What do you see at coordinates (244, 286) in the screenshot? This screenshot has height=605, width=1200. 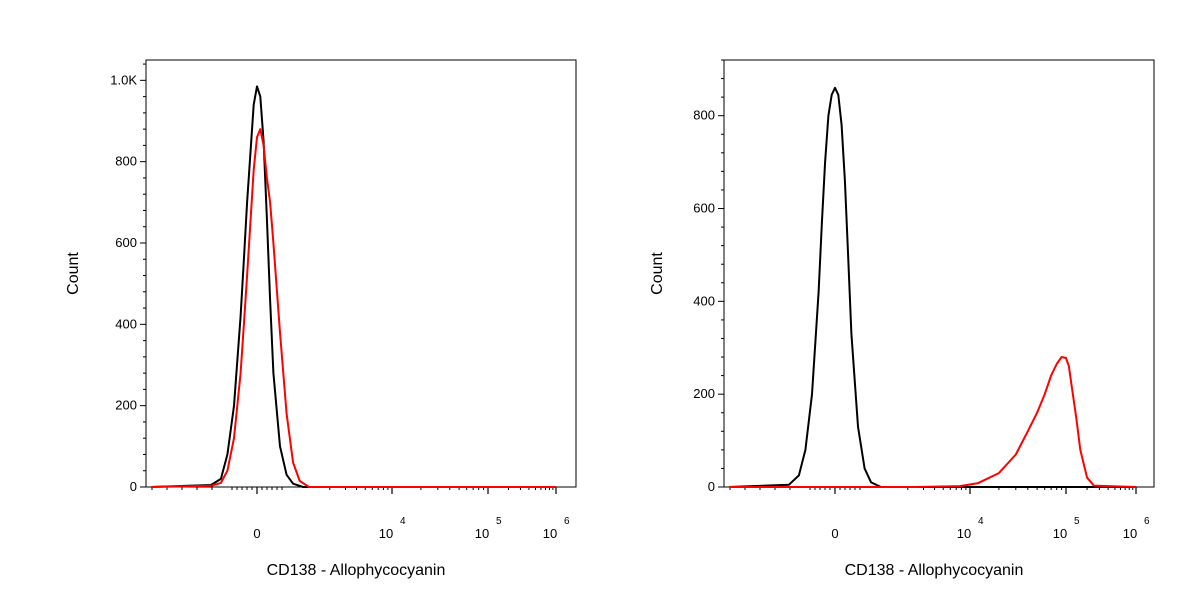 I see `series-line-control` at bounding box center [244, 286].